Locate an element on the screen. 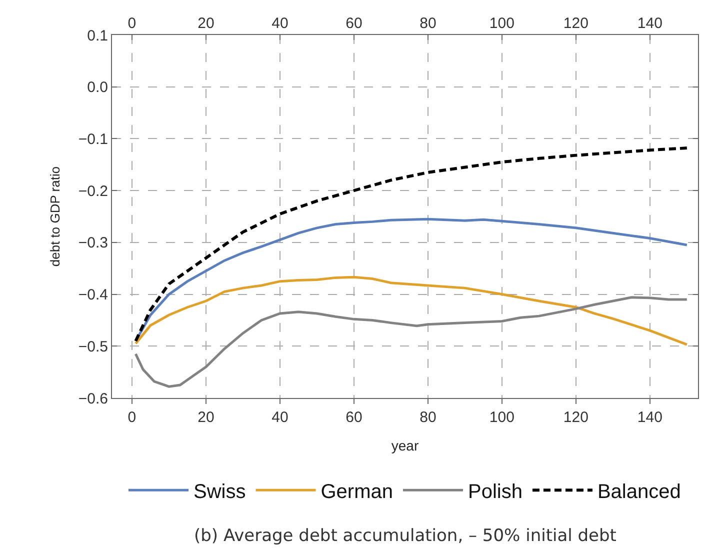 This screenshot has height=551, width=724. x2-tick-label: 80 is located at coordinates (428, 417).